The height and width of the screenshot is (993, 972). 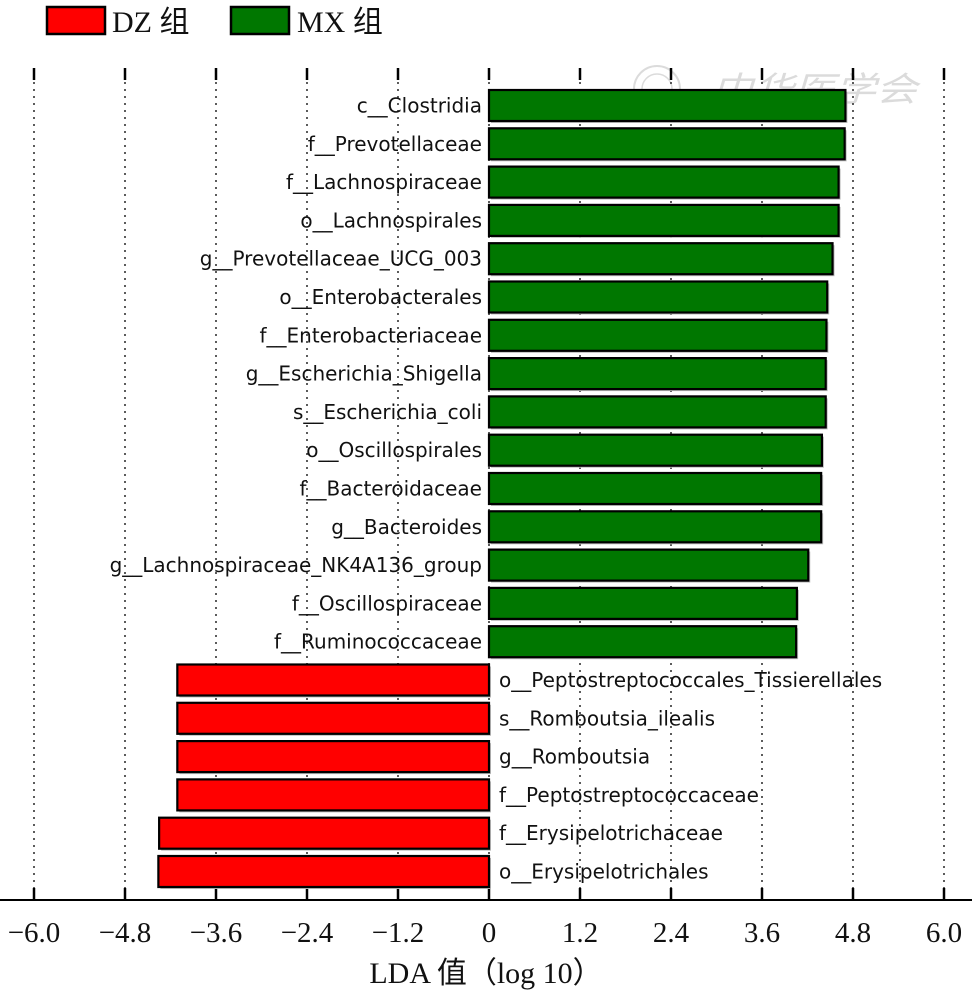 I want to click on category-label: s__Escherichia_coli, so click(x=387, y=412).